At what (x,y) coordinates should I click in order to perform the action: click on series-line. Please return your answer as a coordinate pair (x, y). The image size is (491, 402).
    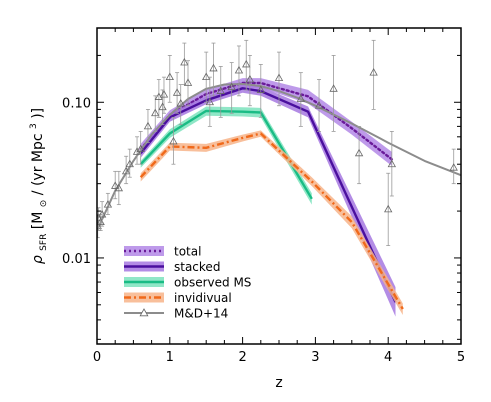
    Looking at the image, I should click on (226, 154).